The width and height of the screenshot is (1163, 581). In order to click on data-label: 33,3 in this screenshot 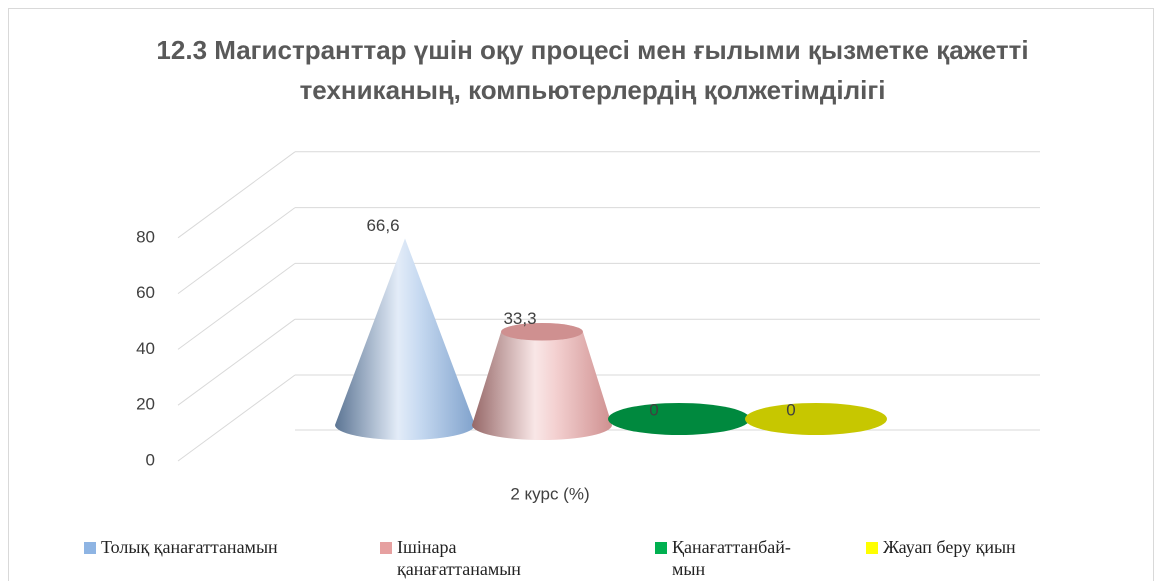, I will do `click(519, 318)`.